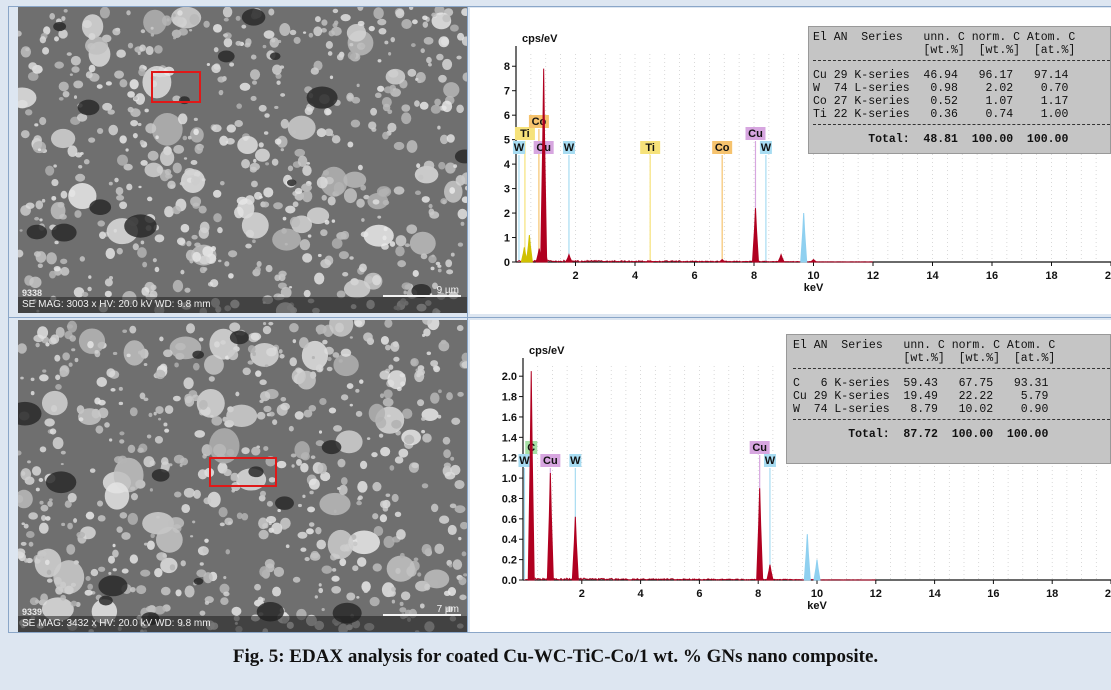  Describe the element at coordinates (32, 293) in the screenshot. I see `sem-image-id: 9338` at that location.